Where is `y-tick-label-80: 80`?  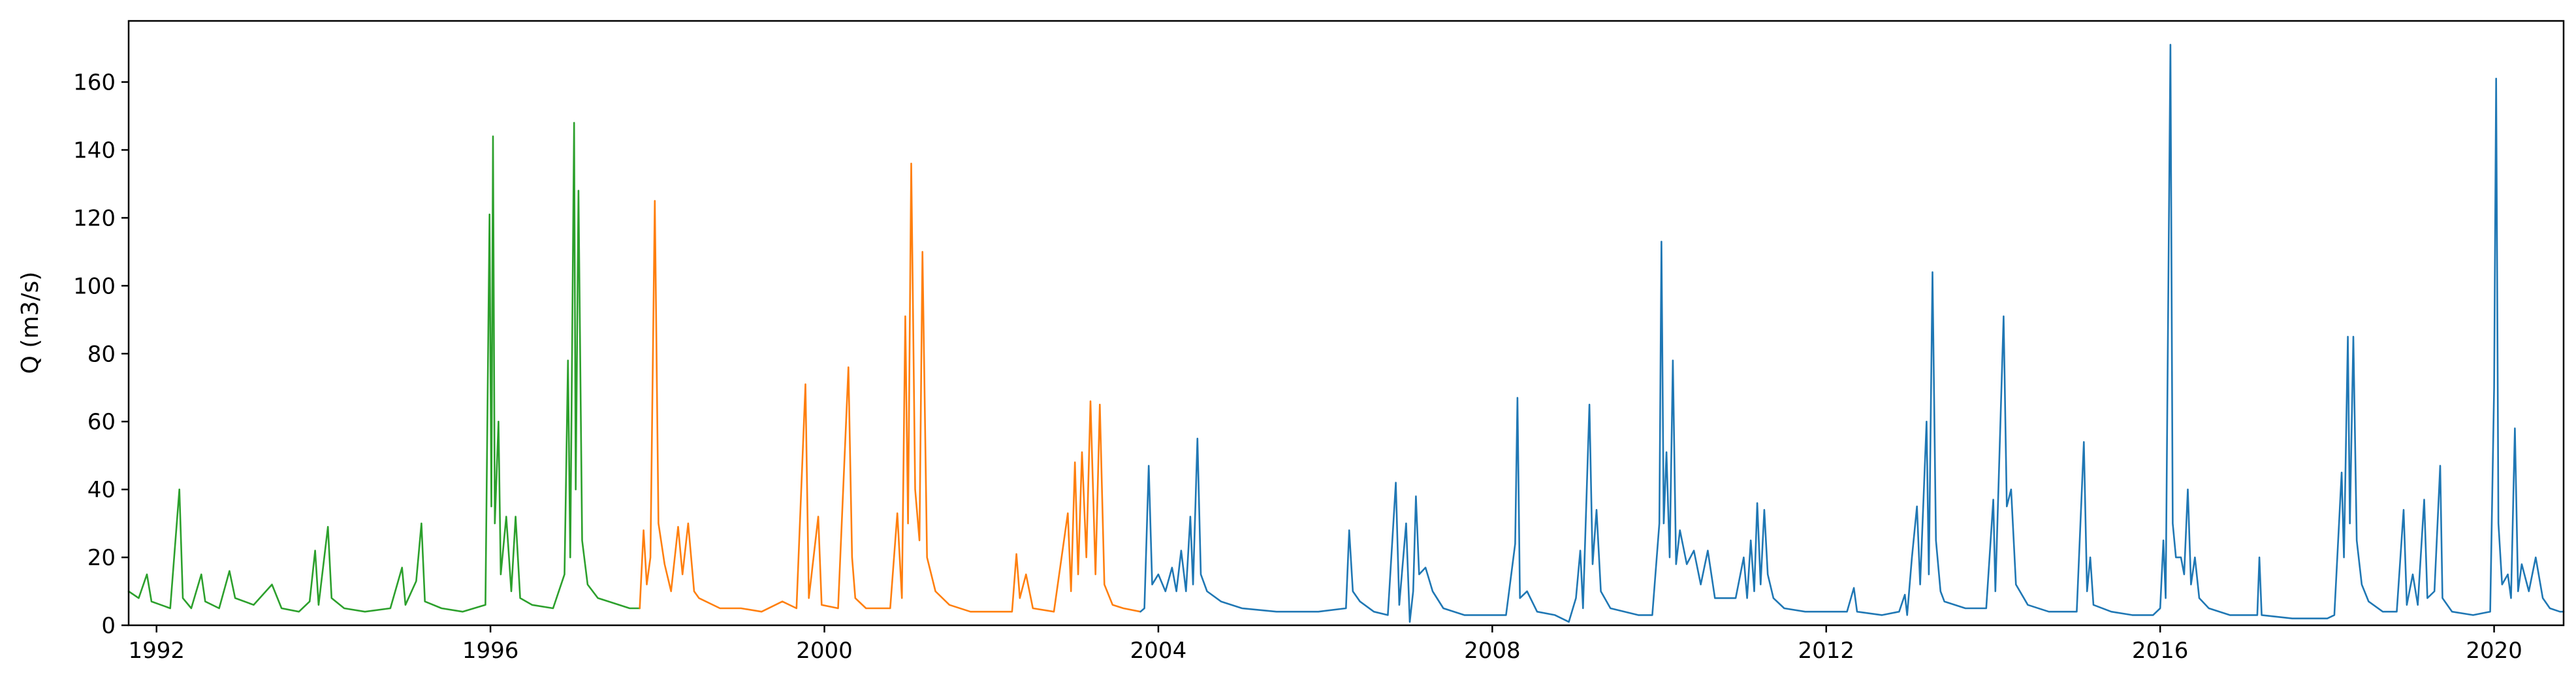 y-tick-label-80: 80 is located at coordinates (102, 354).